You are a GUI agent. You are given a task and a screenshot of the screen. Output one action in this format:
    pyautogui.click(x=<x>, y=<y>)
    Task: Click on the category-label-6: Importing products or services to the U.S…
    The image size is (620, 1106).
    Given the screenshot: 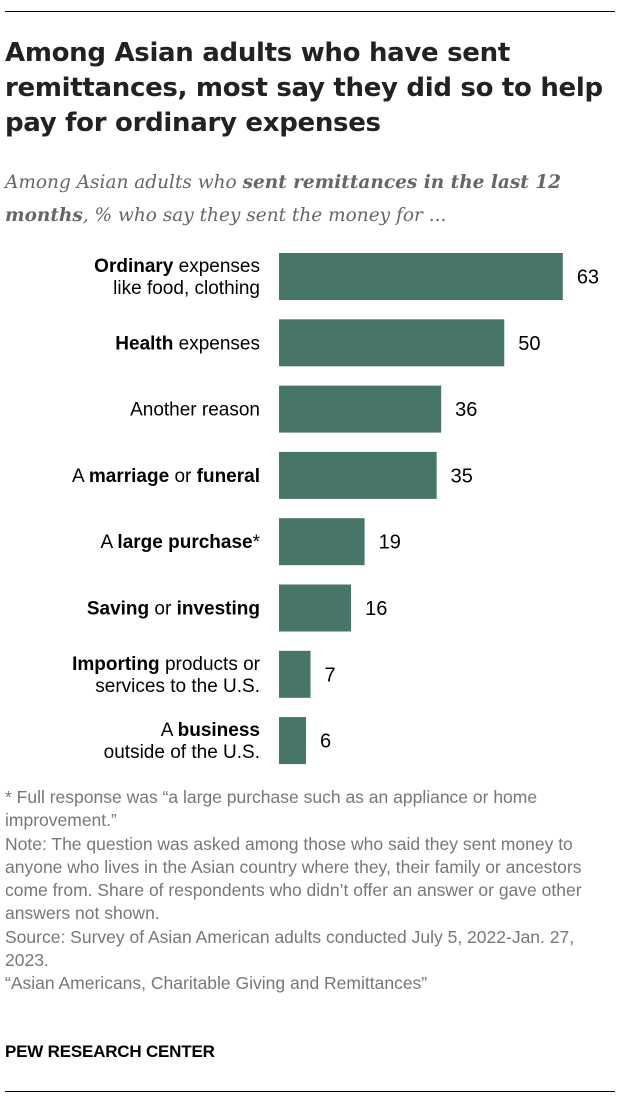 What is the action you would take?
    pyautogui.click(x=166, y=675)
    